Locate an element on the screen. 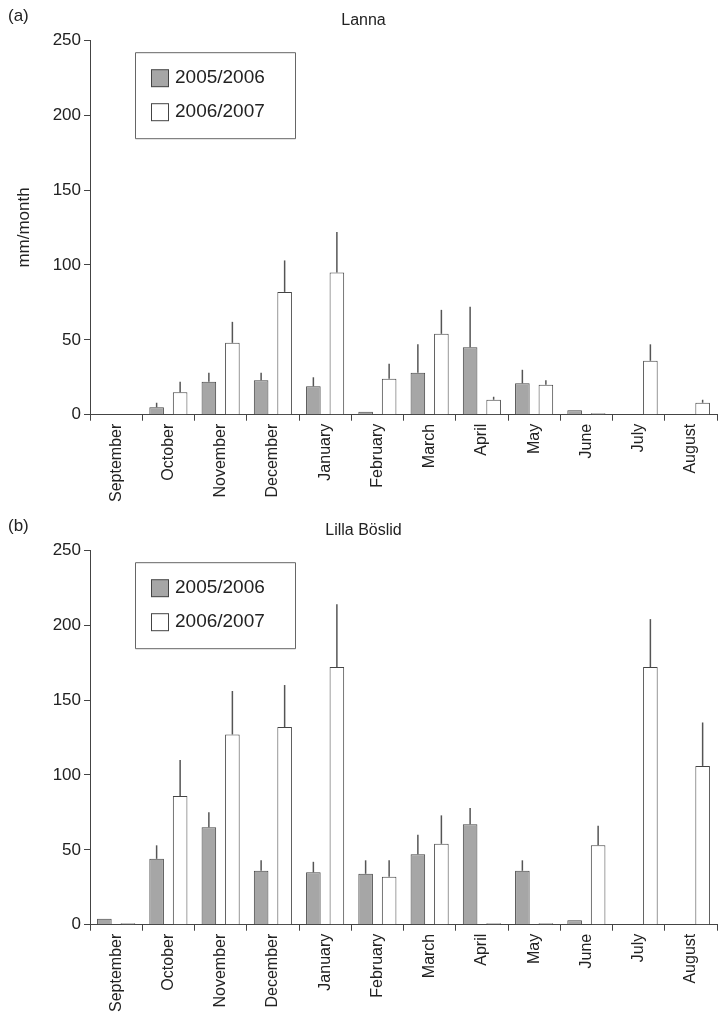  text: (a) is located at coordinates (18, 16).